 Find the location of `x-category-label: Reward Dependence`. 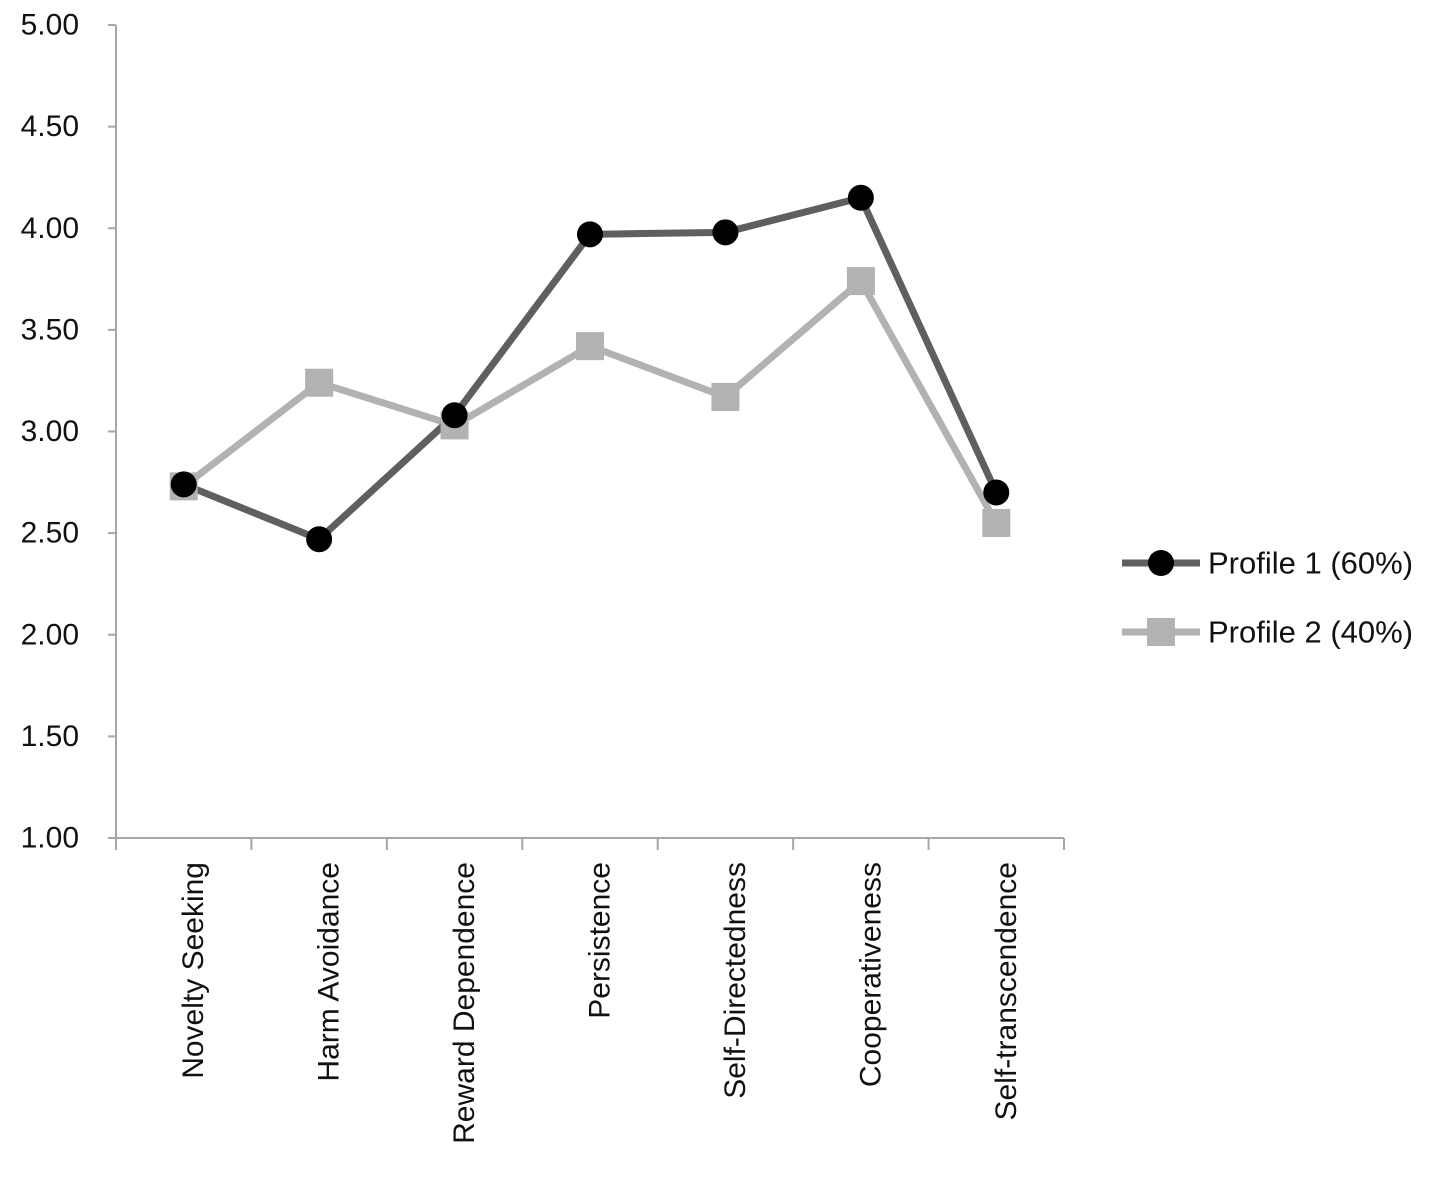

x-category-label: Reward Dependence is located at coordinates (464, 1003).